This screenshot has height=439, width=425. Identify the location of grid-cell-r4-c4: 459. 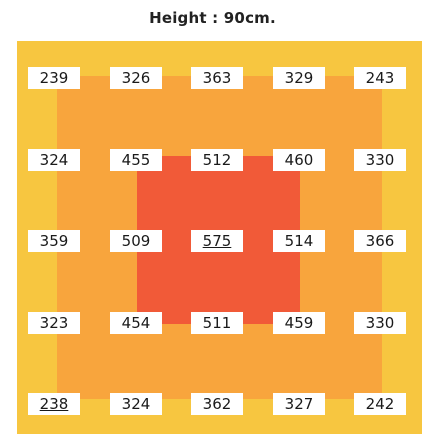
(299, 323).